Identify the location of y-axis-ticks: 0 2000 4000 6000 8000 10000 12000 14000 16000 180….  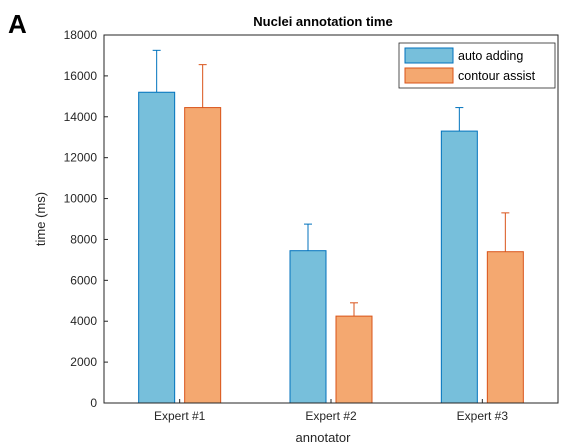
(86, 219).